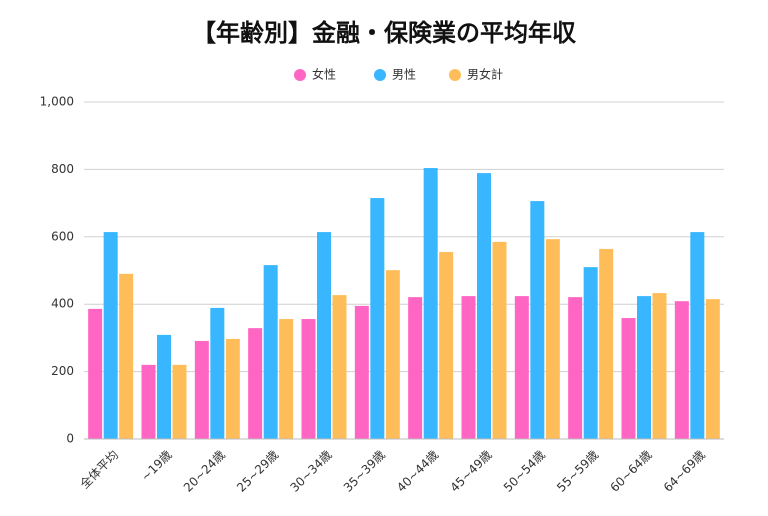  I want to click on x-tick-label: 40~44歳, so click(417, 471).